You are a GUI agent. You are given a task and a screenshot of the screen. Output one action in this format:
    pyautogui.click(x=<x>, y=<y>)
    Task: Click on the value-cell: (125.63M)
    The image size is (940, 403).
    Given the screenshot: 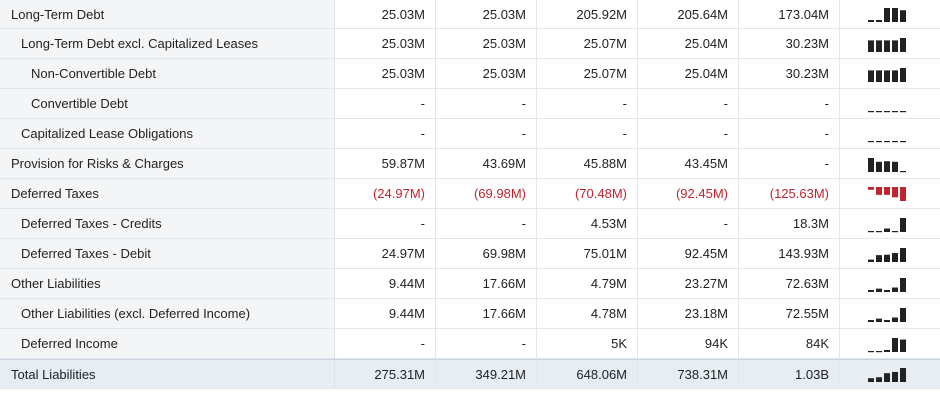 What is the action you would take?
    pyautogui.click(x=789, y=193)
    